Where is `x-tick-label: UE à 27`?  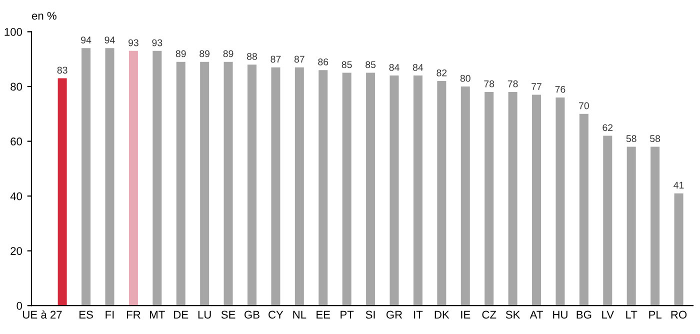
x-tick-label: UE à 27 is located at coordinates (42, 314).